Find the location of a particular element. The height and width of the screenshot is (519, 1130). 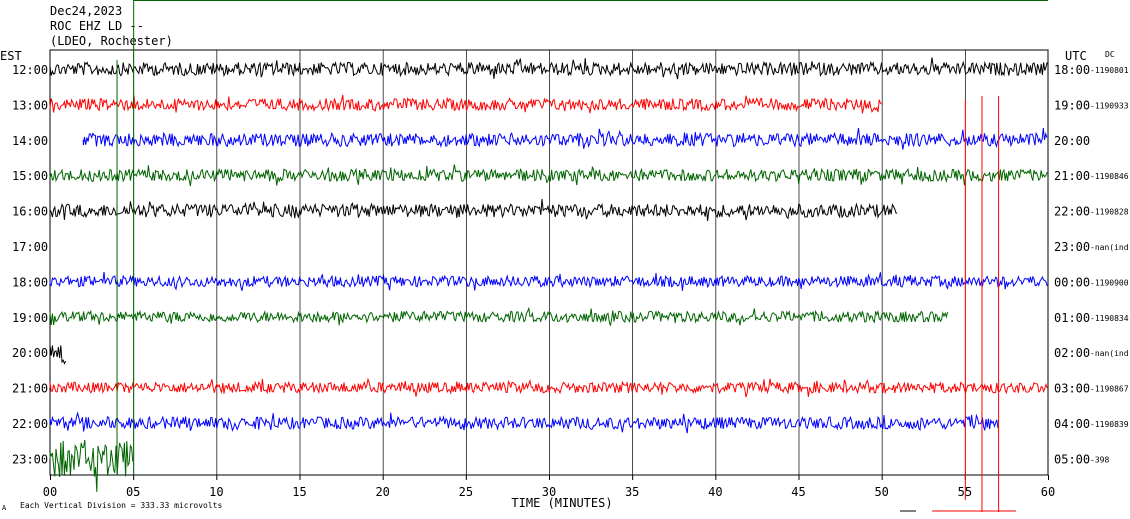

header-network: (LDEO, Rochester) is located at coordinates (111, 41).